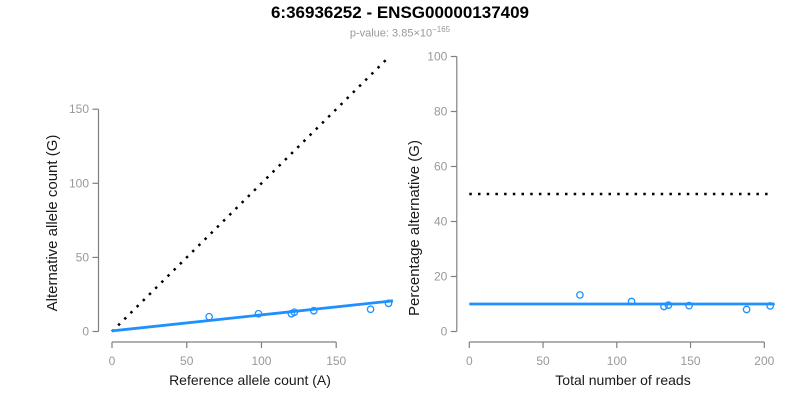  What do you see at coordinates (441, 29) in the screenshot?
I see `p-value-exponent: −165` at bounding box center [441, 29].